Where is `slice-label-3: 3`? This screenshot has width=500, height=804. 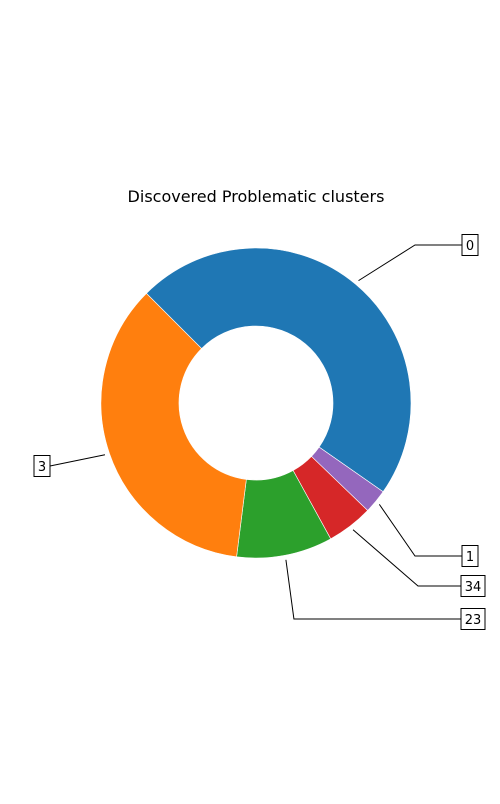
slice-label-3: 3 is located at coordinates (42, 467).